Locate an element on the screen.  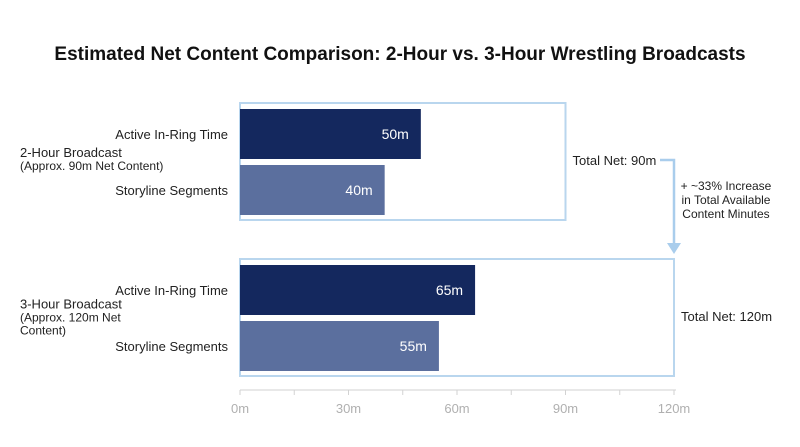
x-tick-label: 90m is located at coordinates (565, 408).